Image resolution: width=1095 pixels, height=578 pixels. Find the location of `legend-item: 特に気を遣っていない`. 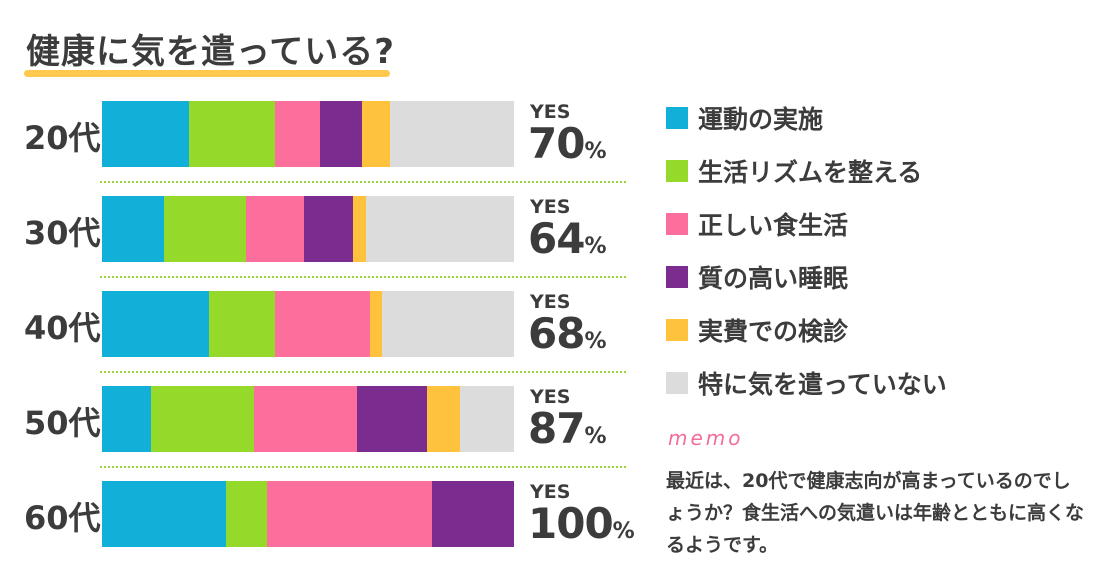

legend-item: 特に気を遣っていない is located at coordinates (806, 383).